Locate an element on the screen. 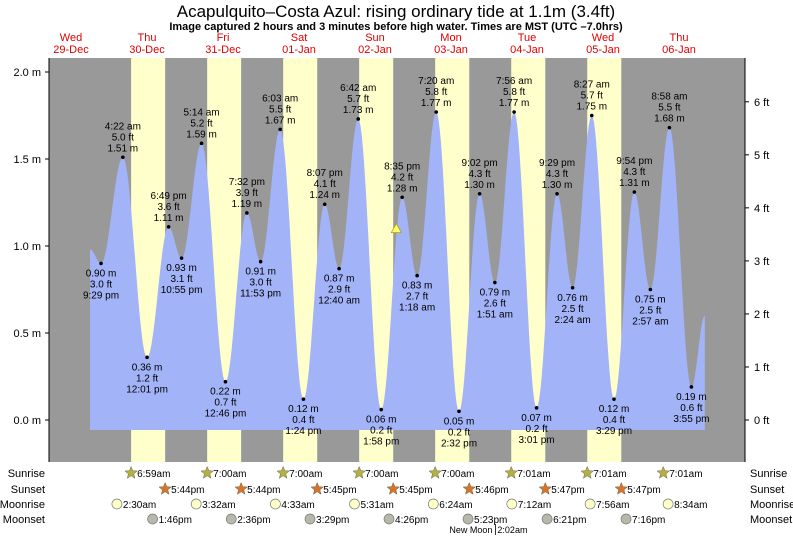  tide-time: 9:02 pm is located at coordinates (480, 163).